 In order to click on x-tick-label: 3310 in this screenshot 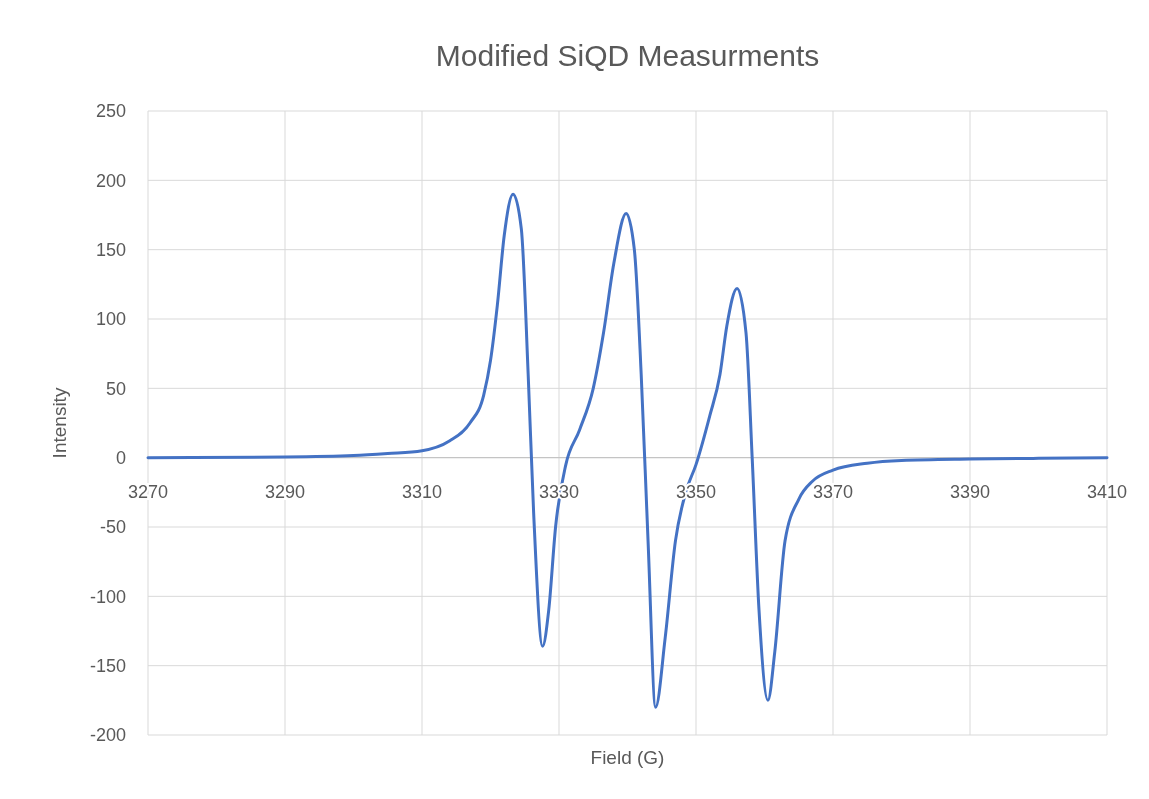, I will do `click(422, 491)`.